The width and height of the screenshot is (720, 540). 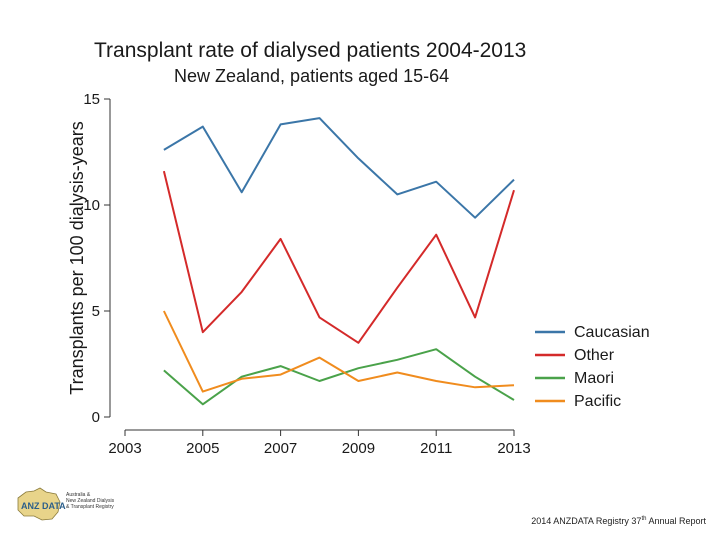 I want to click on legend-label-other: Other, so click(x=594, y=355).